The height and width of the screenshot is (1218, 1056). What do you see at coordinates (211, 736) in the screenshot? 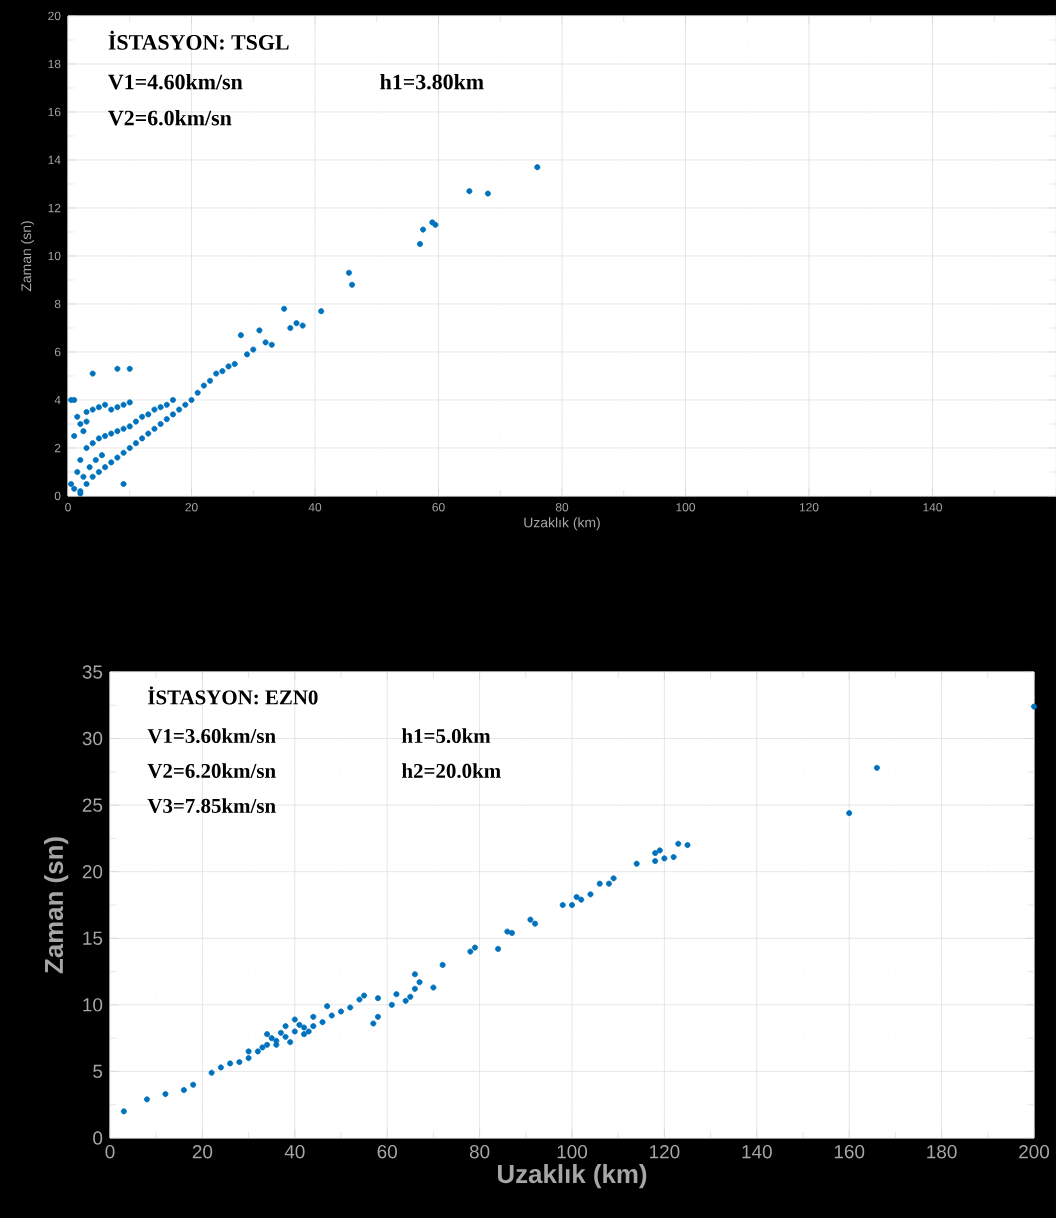
I see `annotation: V1=3.60km/sn` at bounding box center [211, 736].